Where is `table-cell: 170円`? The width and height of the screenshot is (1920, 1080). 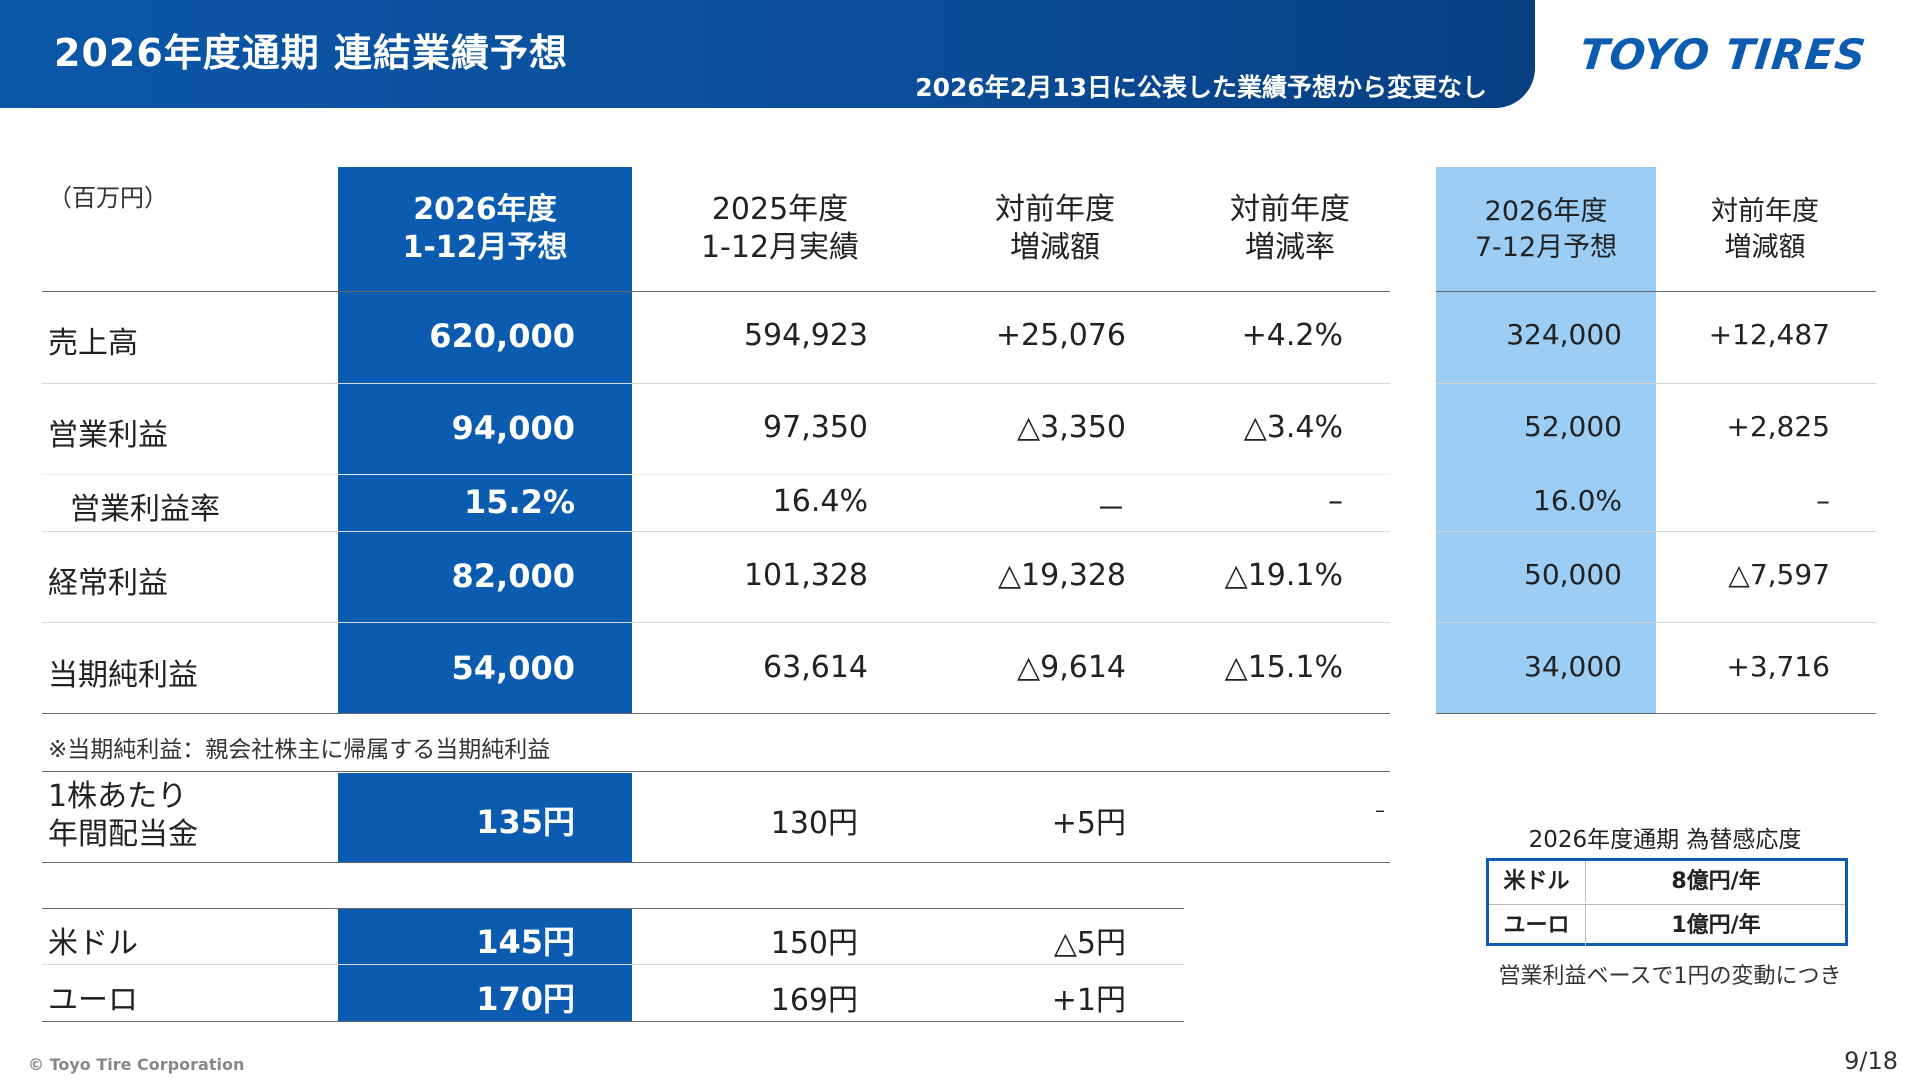
table-cell: 170円 is located at coordinates (525, 999).